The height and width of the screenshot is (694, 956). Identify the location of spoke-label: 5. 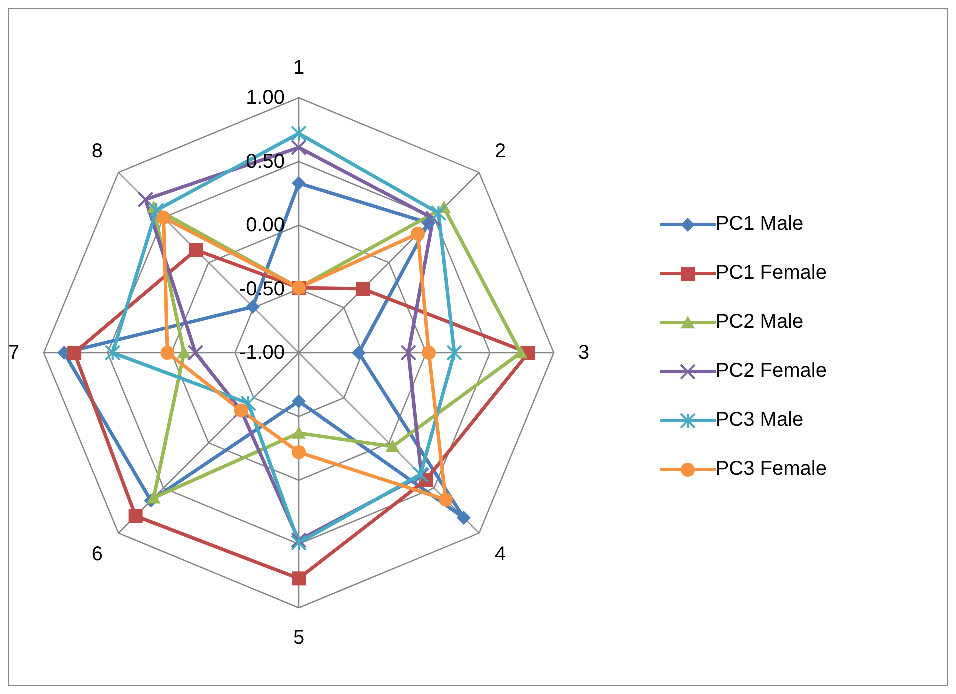
(299, 638).